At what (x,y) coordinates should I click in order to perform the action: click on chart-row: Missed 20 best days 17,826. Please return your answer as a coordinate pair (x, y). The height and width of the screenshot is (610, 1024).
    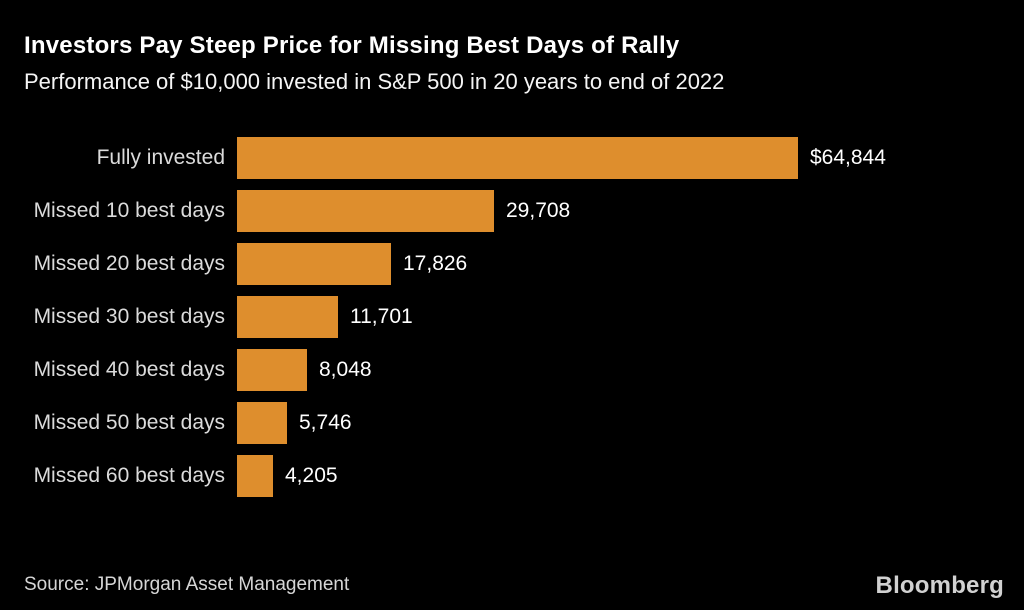
    Looking at the image, I should click on (512, 264).